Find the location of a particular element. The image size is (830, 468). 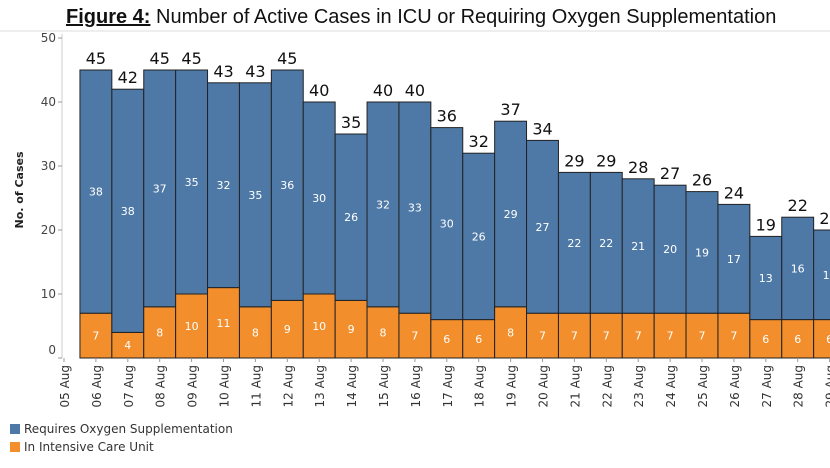

figure-number: Figure 4: is located at coordinates (108, 17).